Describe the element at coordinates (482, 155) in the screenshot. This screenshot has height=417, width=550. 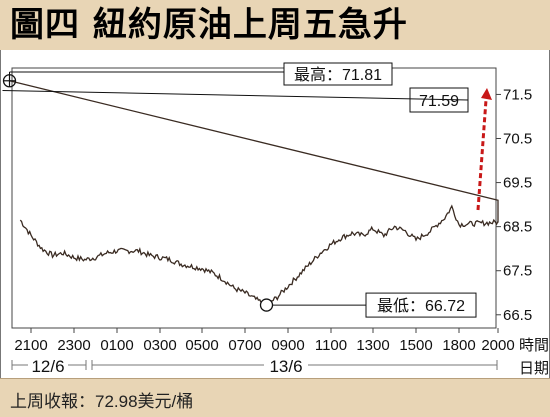
I see `rise-arrow-shaft` at that location.